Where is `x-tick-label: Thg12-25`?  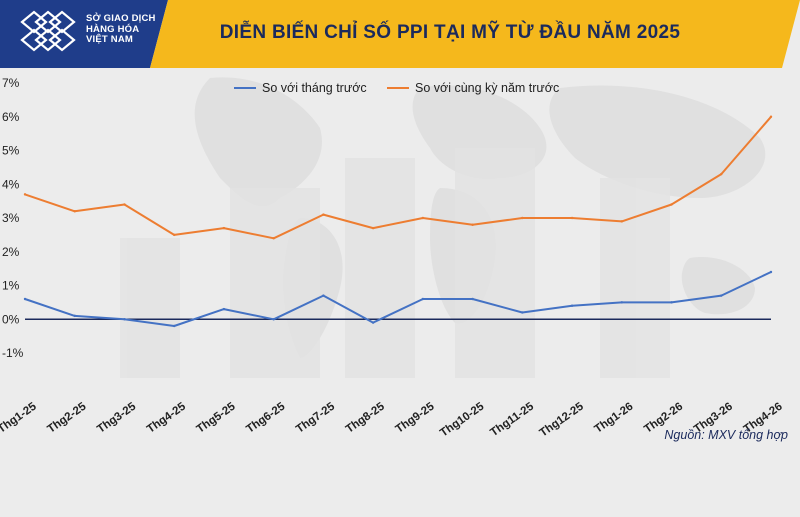 x-tick-label: Thg12-25 is located at coordinates (562, 419).